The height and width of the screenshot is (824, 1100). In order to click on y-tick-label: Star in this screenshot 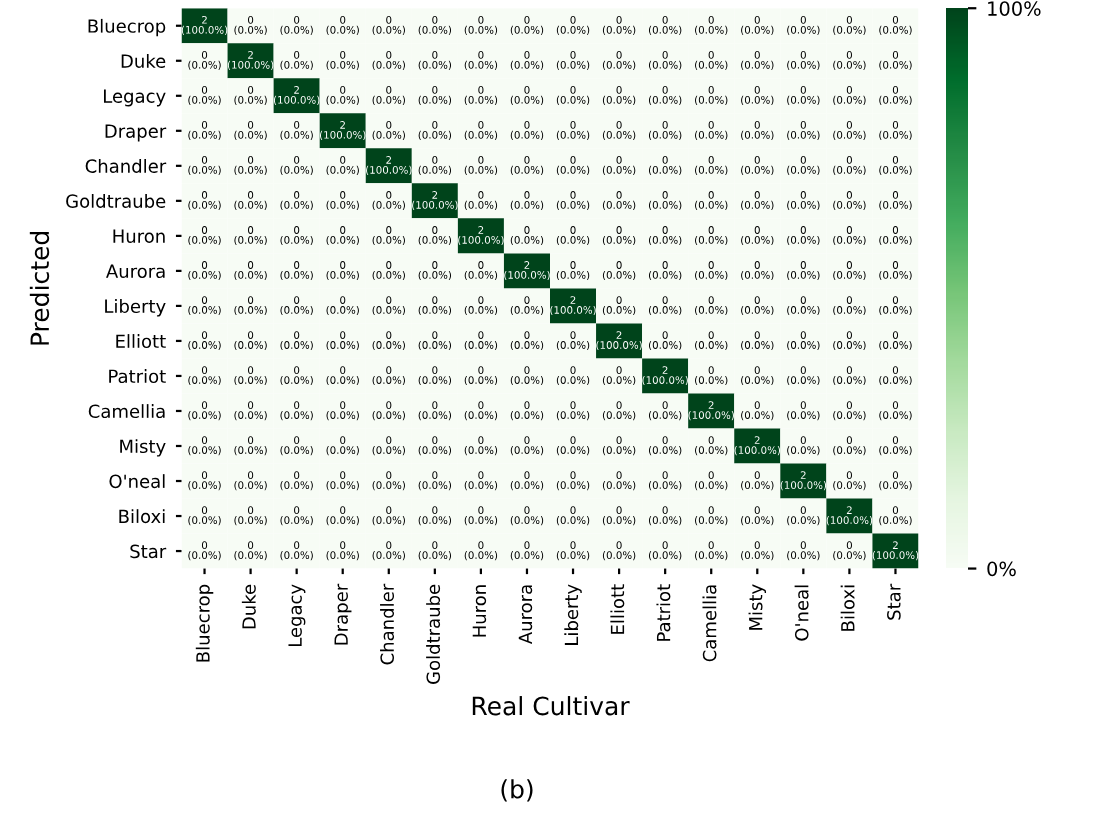, I will do `click(148, 551)`.